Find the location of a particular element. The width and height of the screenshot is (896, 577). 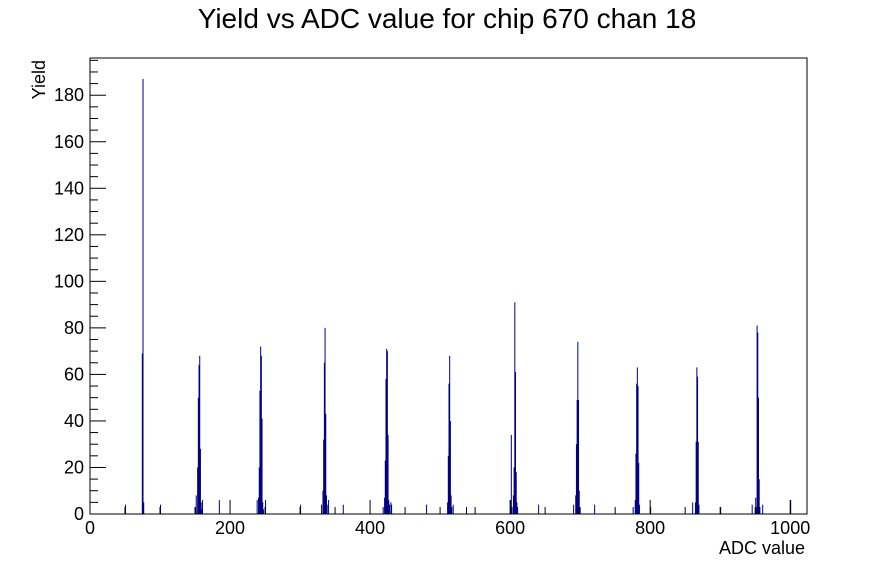

y-tick-label: 120 is located at coordinates (69, 235).